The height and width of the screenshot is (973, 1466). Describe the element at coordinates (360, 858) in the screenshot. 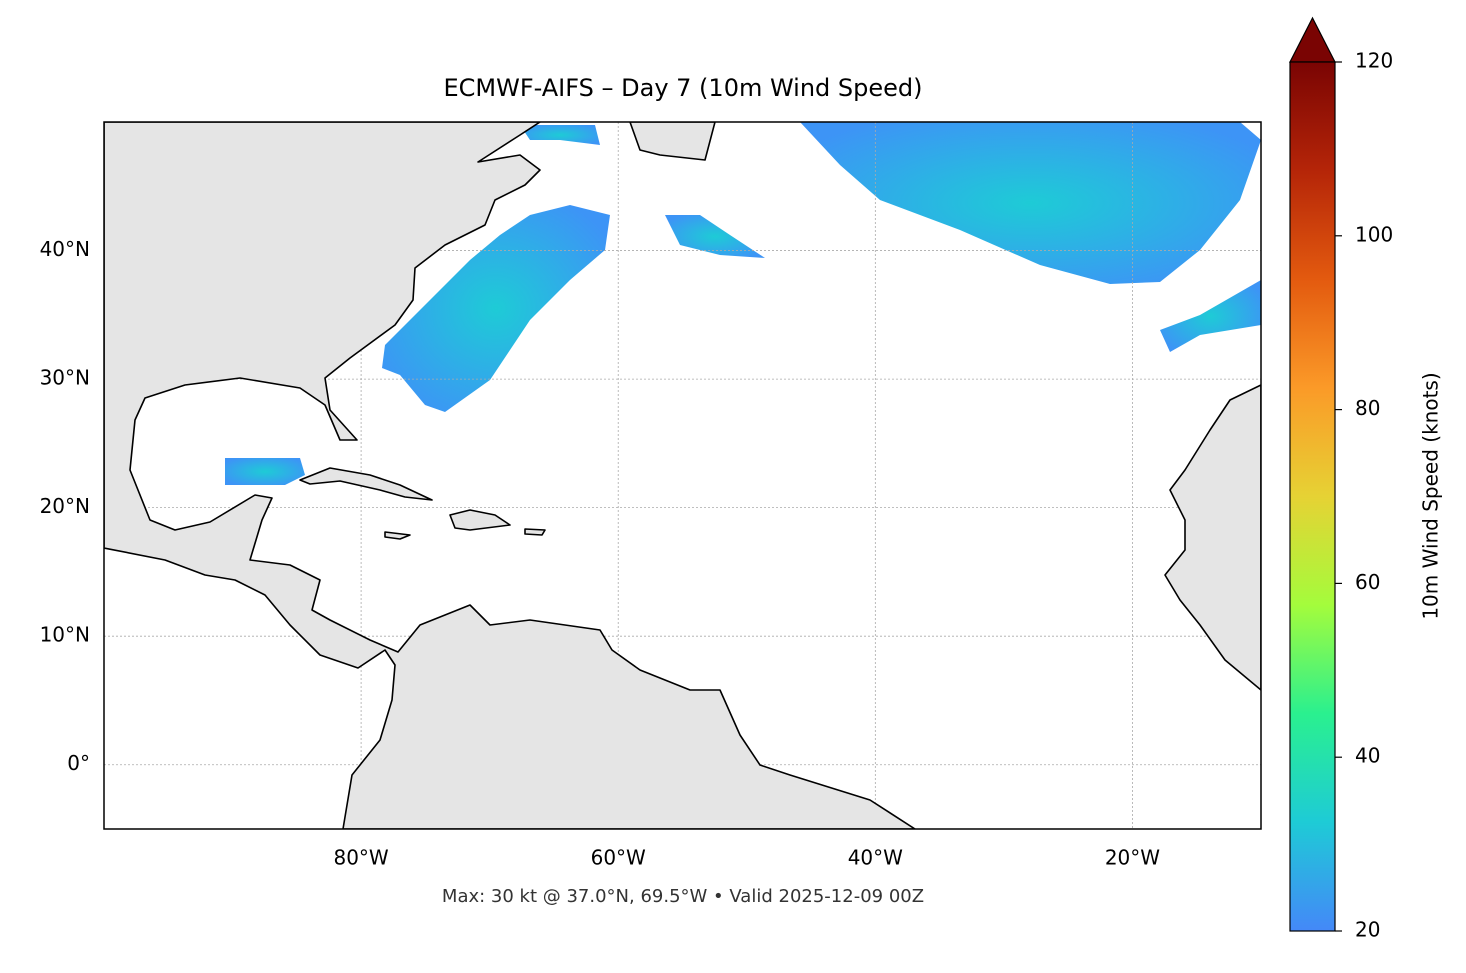

I see `x-tick-label: 80°W` at that location.